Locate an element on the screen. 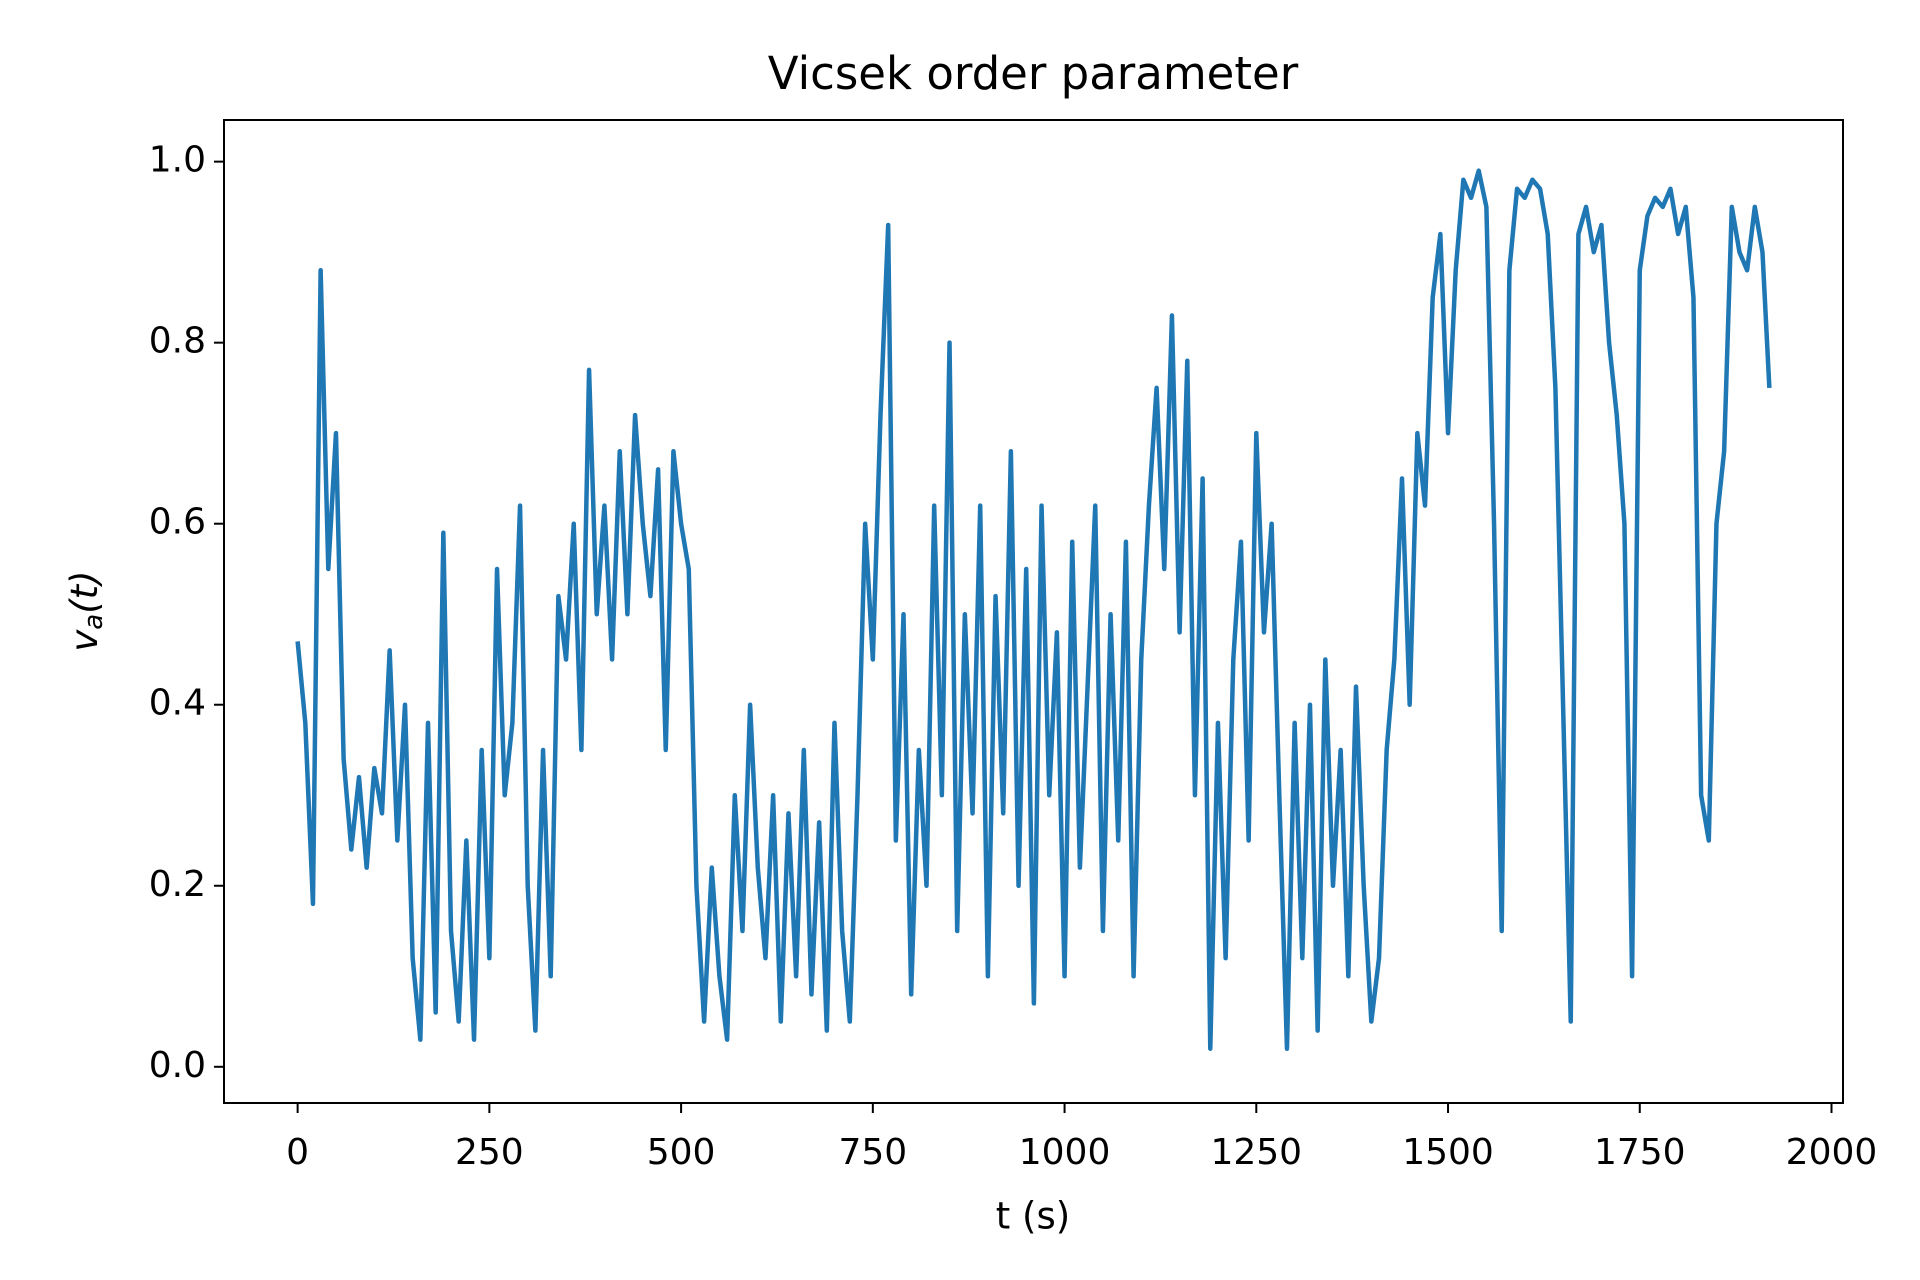 Image resolution: width=1920 pixels, height=1280 pixels. x-tick-label: 1000 is located at coordinates (1065, 1152).